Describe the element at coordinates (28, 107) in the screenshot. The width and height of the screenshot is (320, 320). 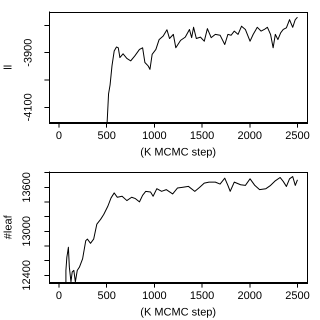
I see `y-tick-label: -4100` at that location.